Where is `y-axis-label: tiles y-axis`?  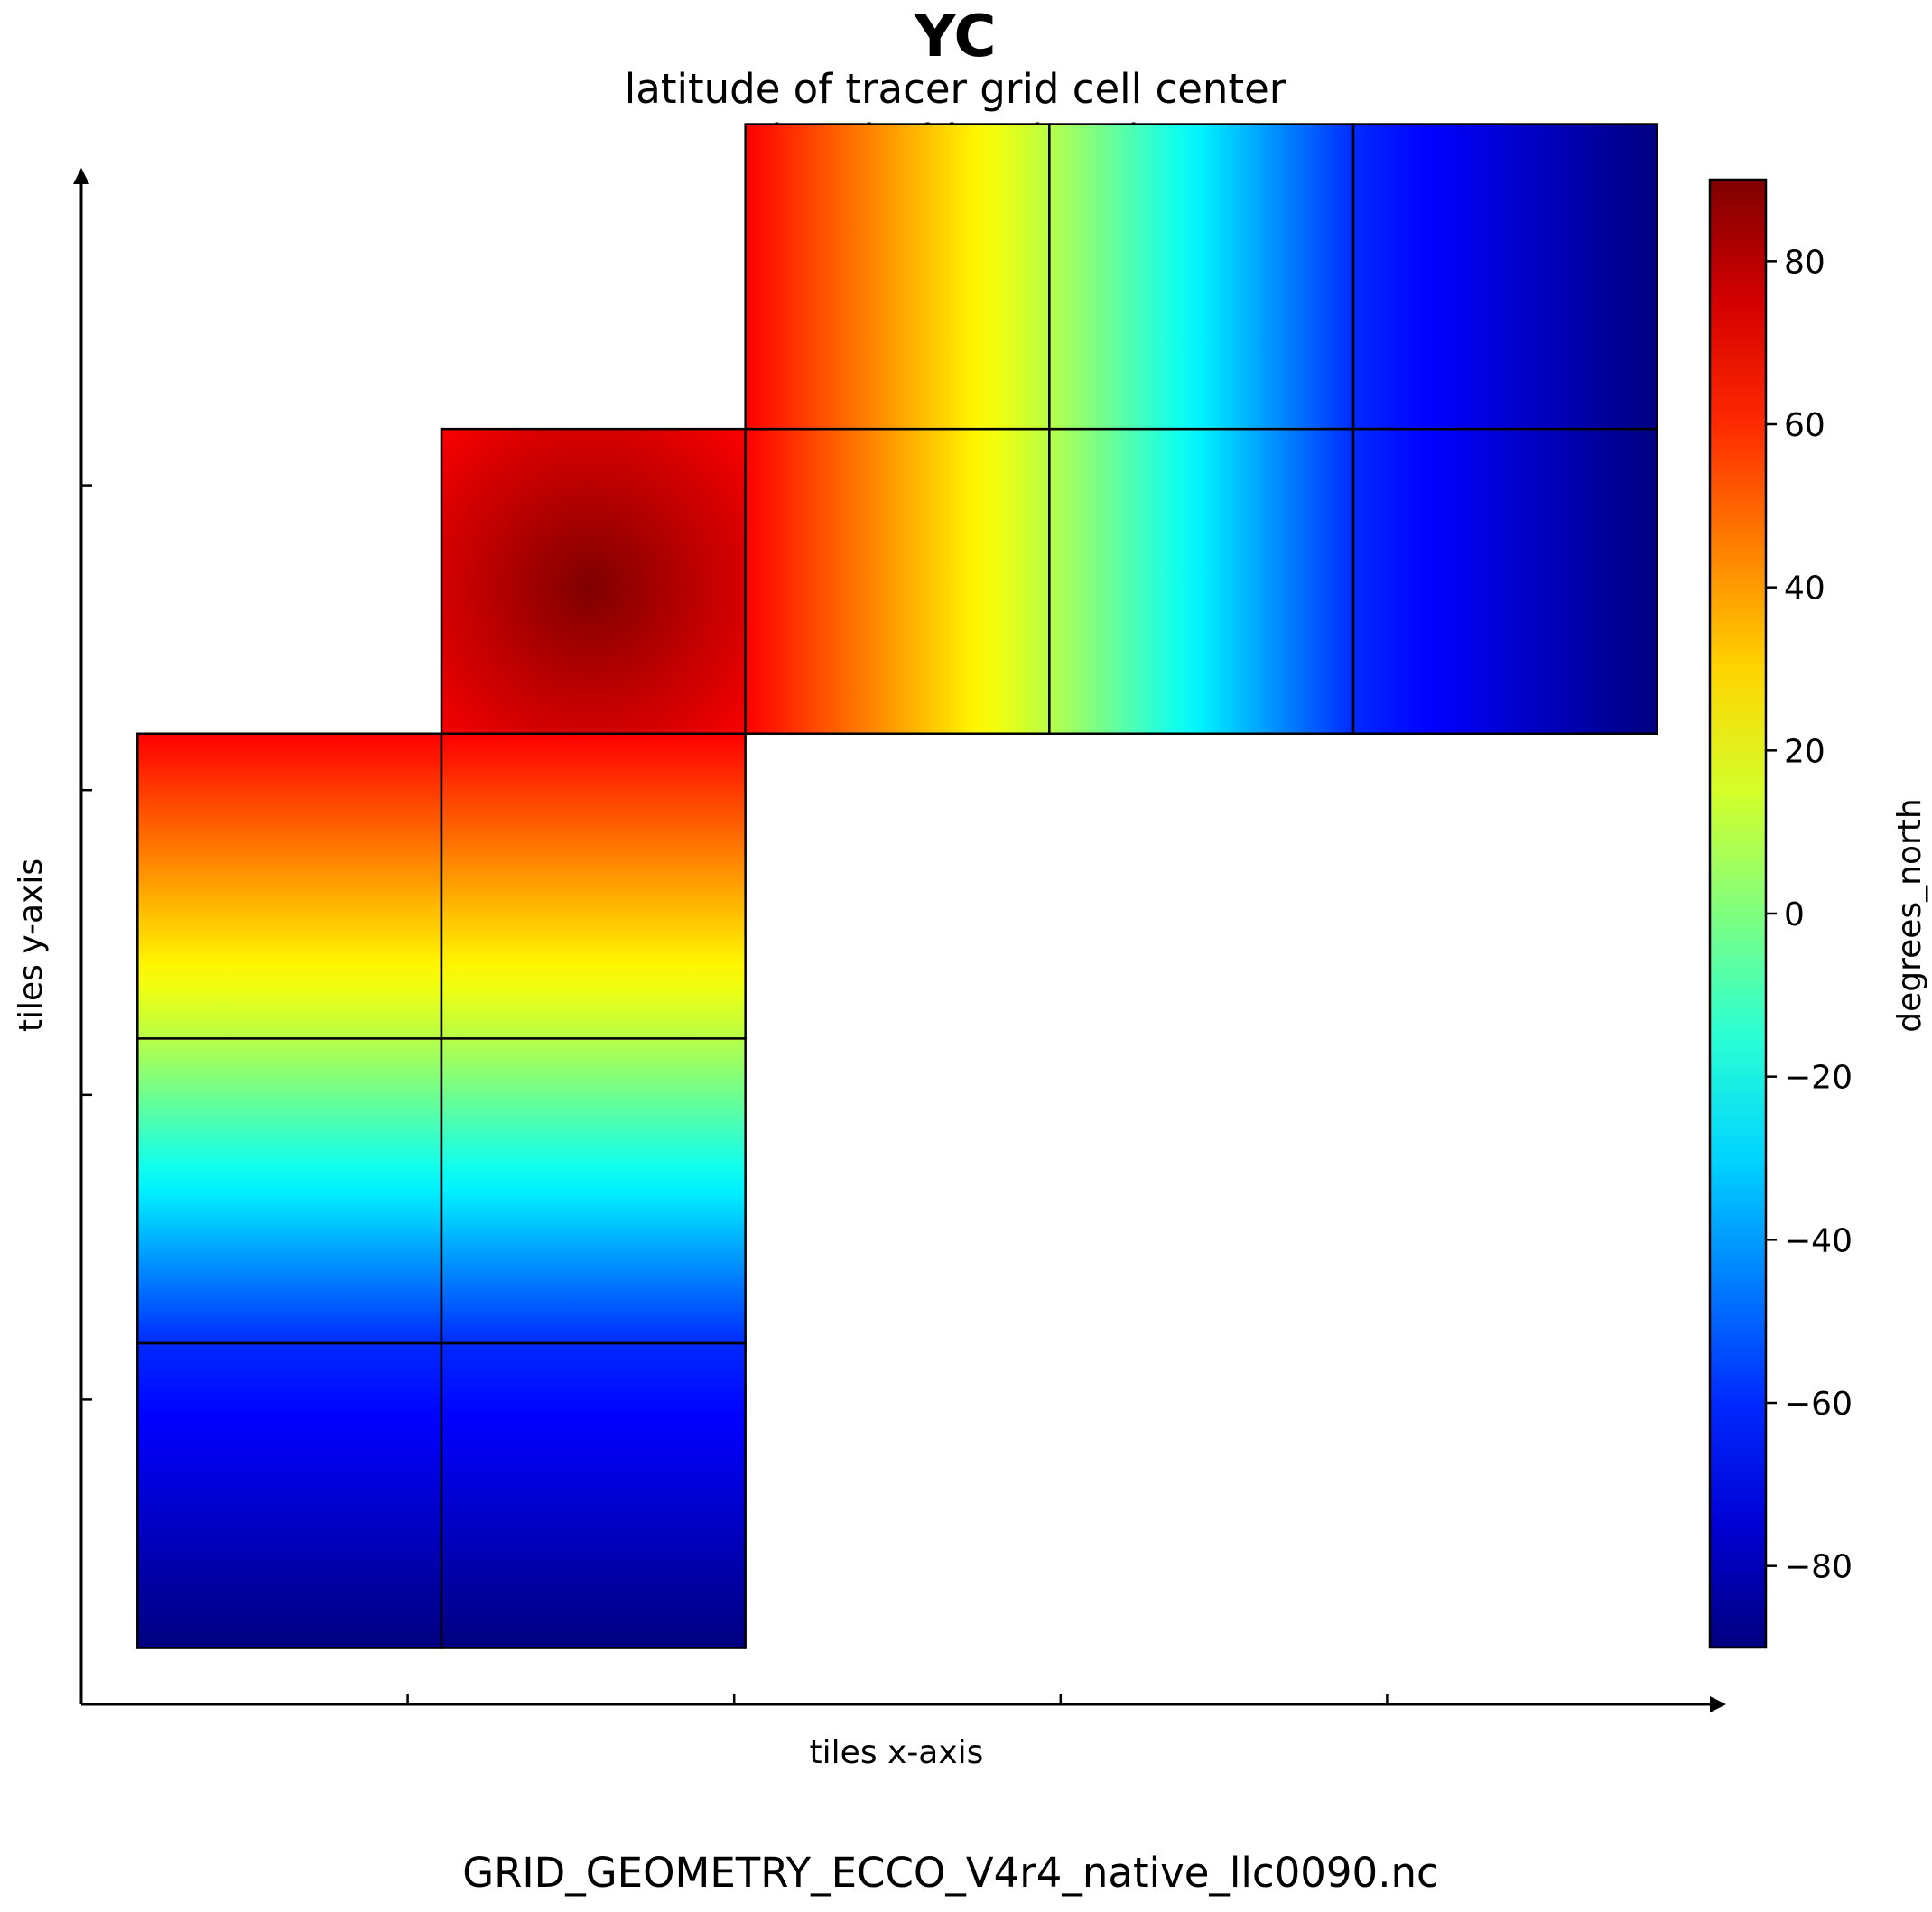 y-axis-label: tiles y-axis is located at coordinates (31, 945).